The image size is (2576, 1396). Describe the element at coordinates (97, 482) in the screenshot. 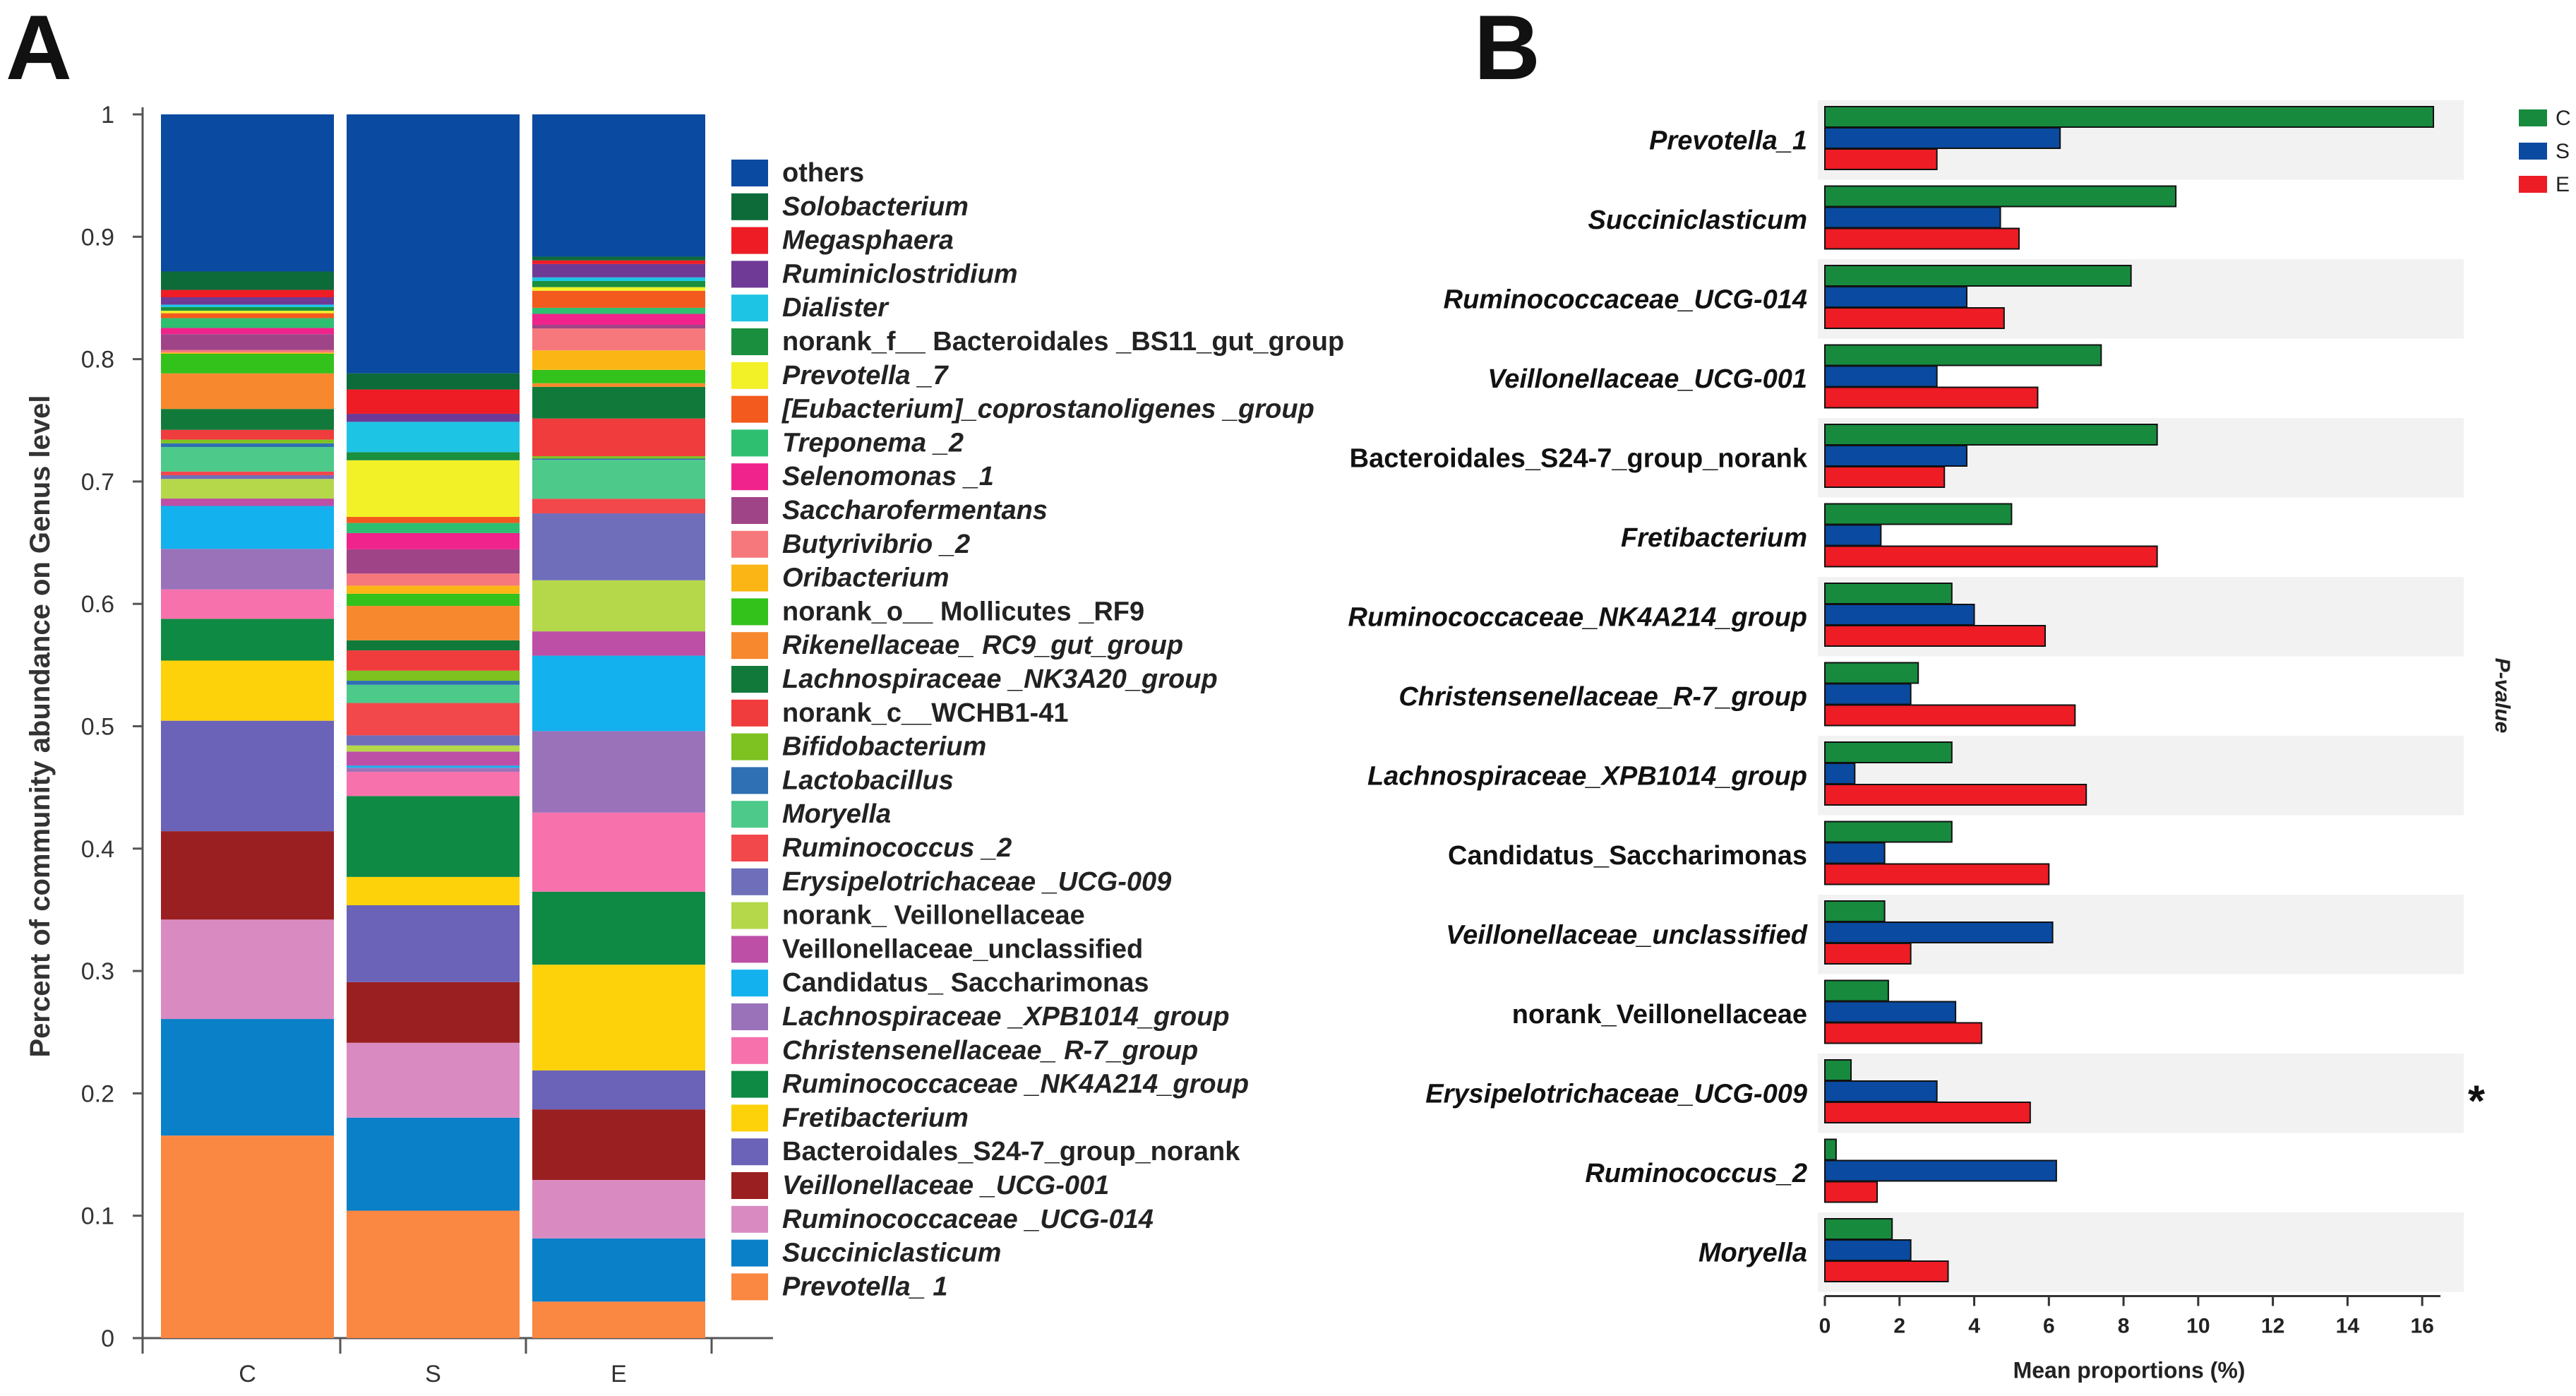

I see `y-tick-label: 0.7` at that location.